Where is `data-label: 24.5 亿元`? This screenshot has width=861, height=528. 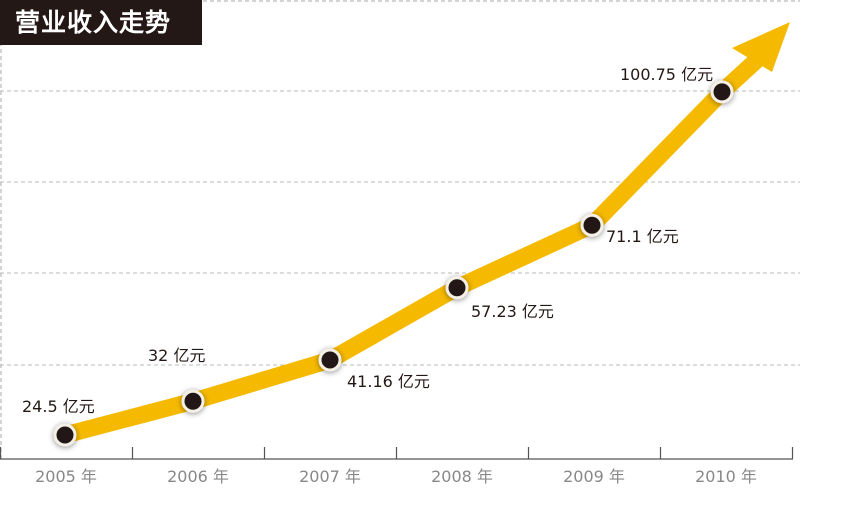 data-label: 24.5 亿元 is located at coordinates (58, 406).